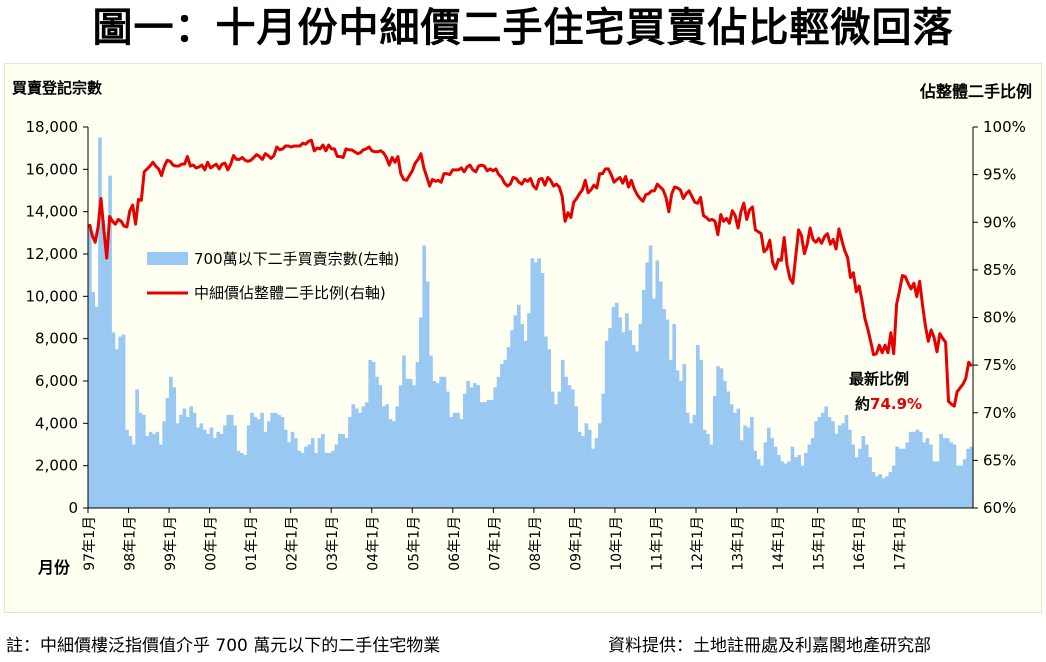  What do you see at coordinates (131, 543) in the screenshot?
I see `x-tick-label: 98年1月` at bounding box center [131, 543].